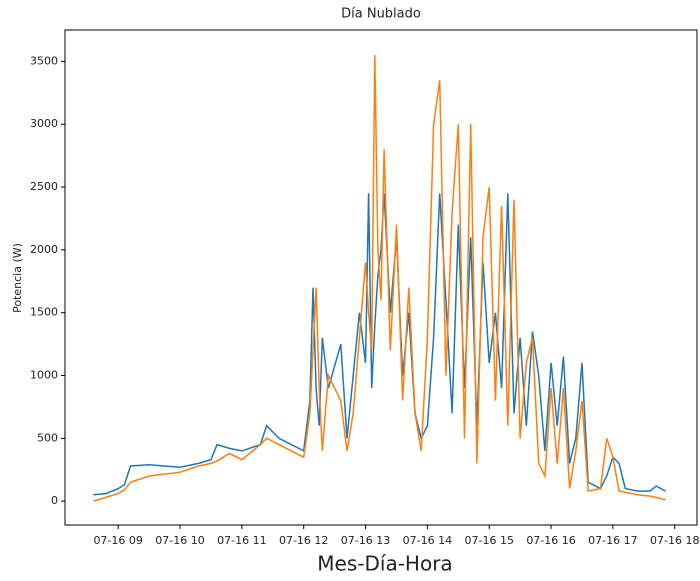 Image resolution: width=700 pixels, height=581 pixels. What do you see at coordinates (44, 374) in the screenshot?
I see `y-tick-label: 1000` at bounding box center [44, 374].